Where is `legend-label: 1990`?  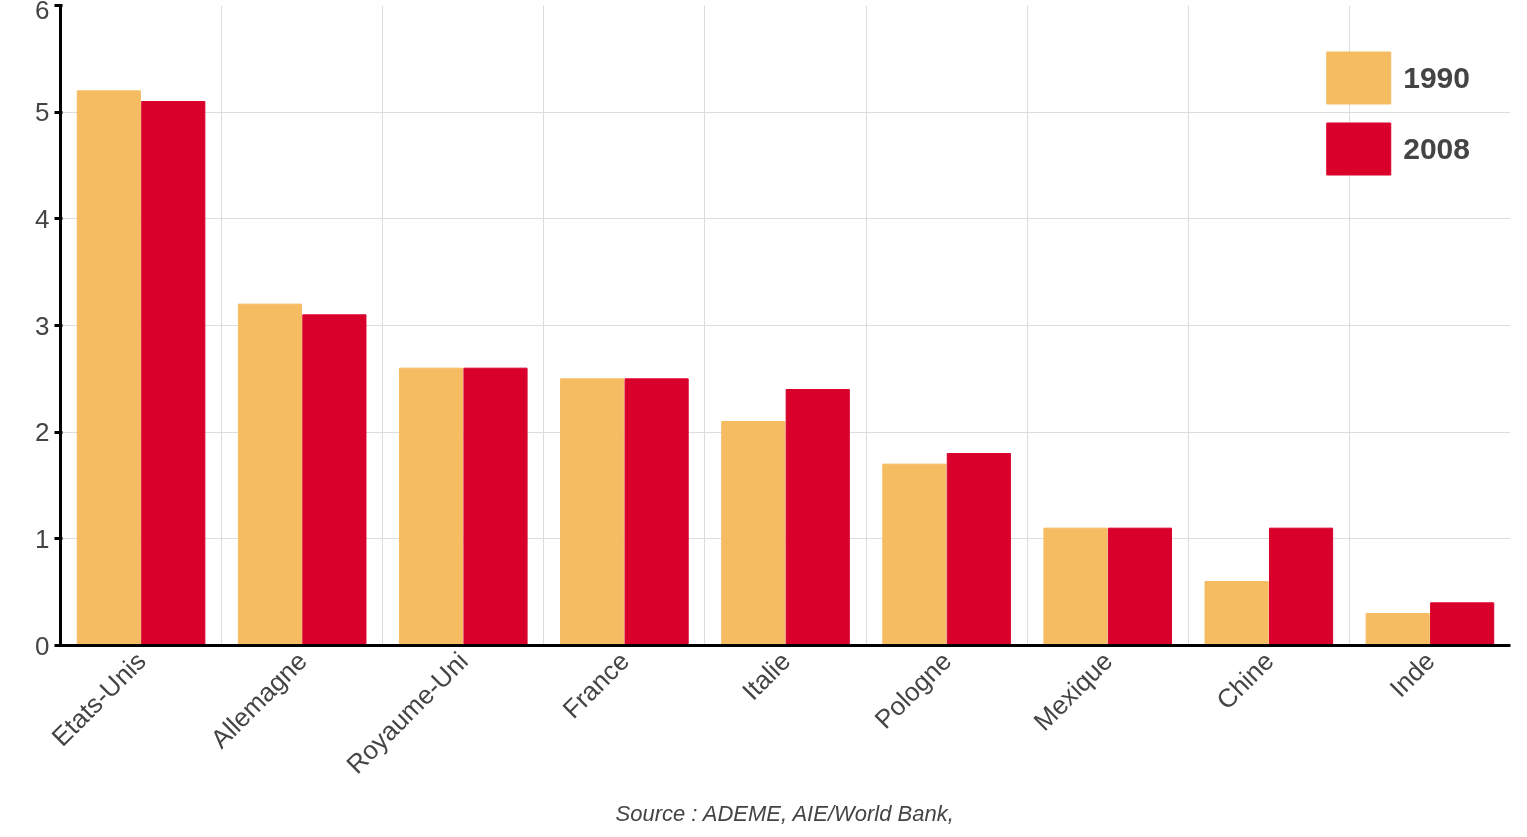 legend-label: 1990 is located at coordinates (1436, 77).